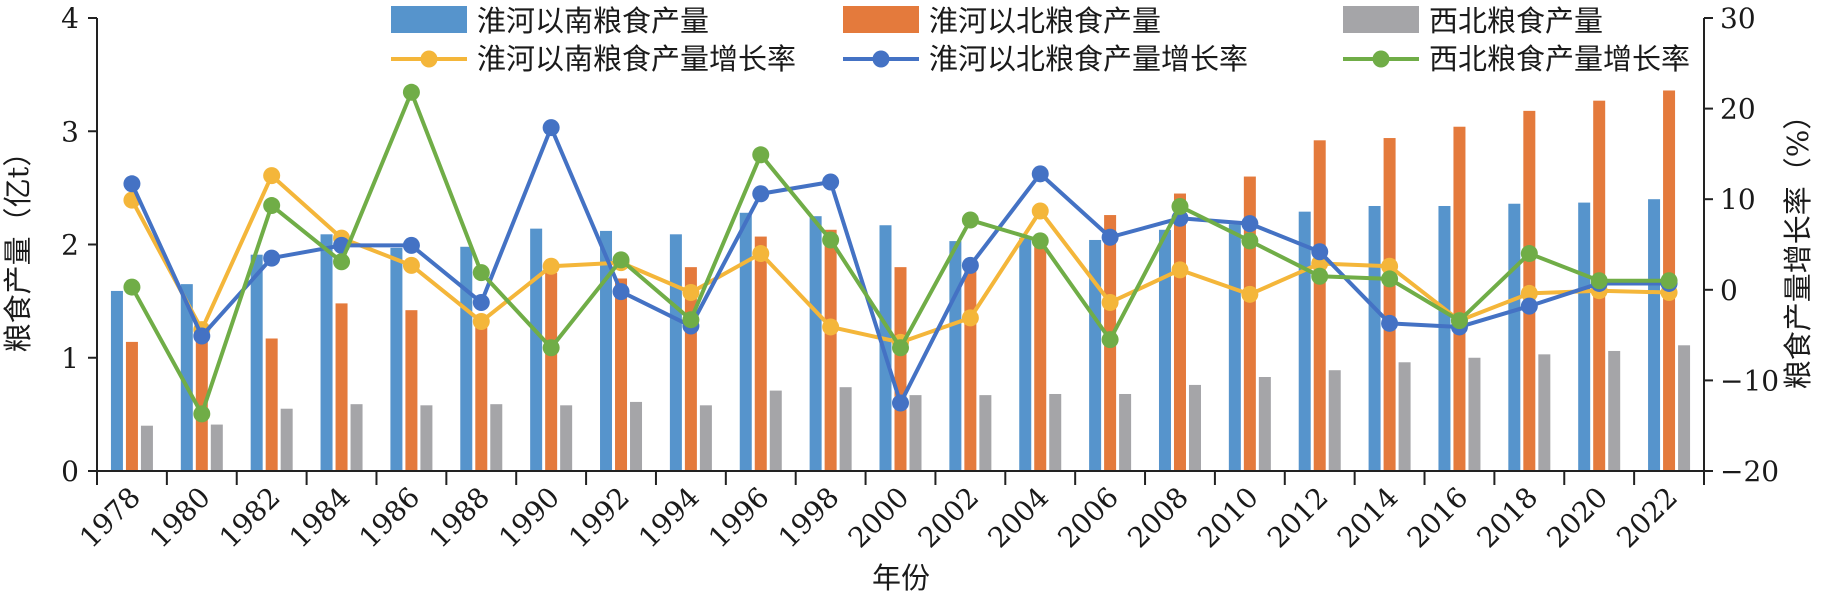  What do you see at coordinates (536, 349) in the screenshot?
I see `bar-0-1990` at bounding box center [536, 349].